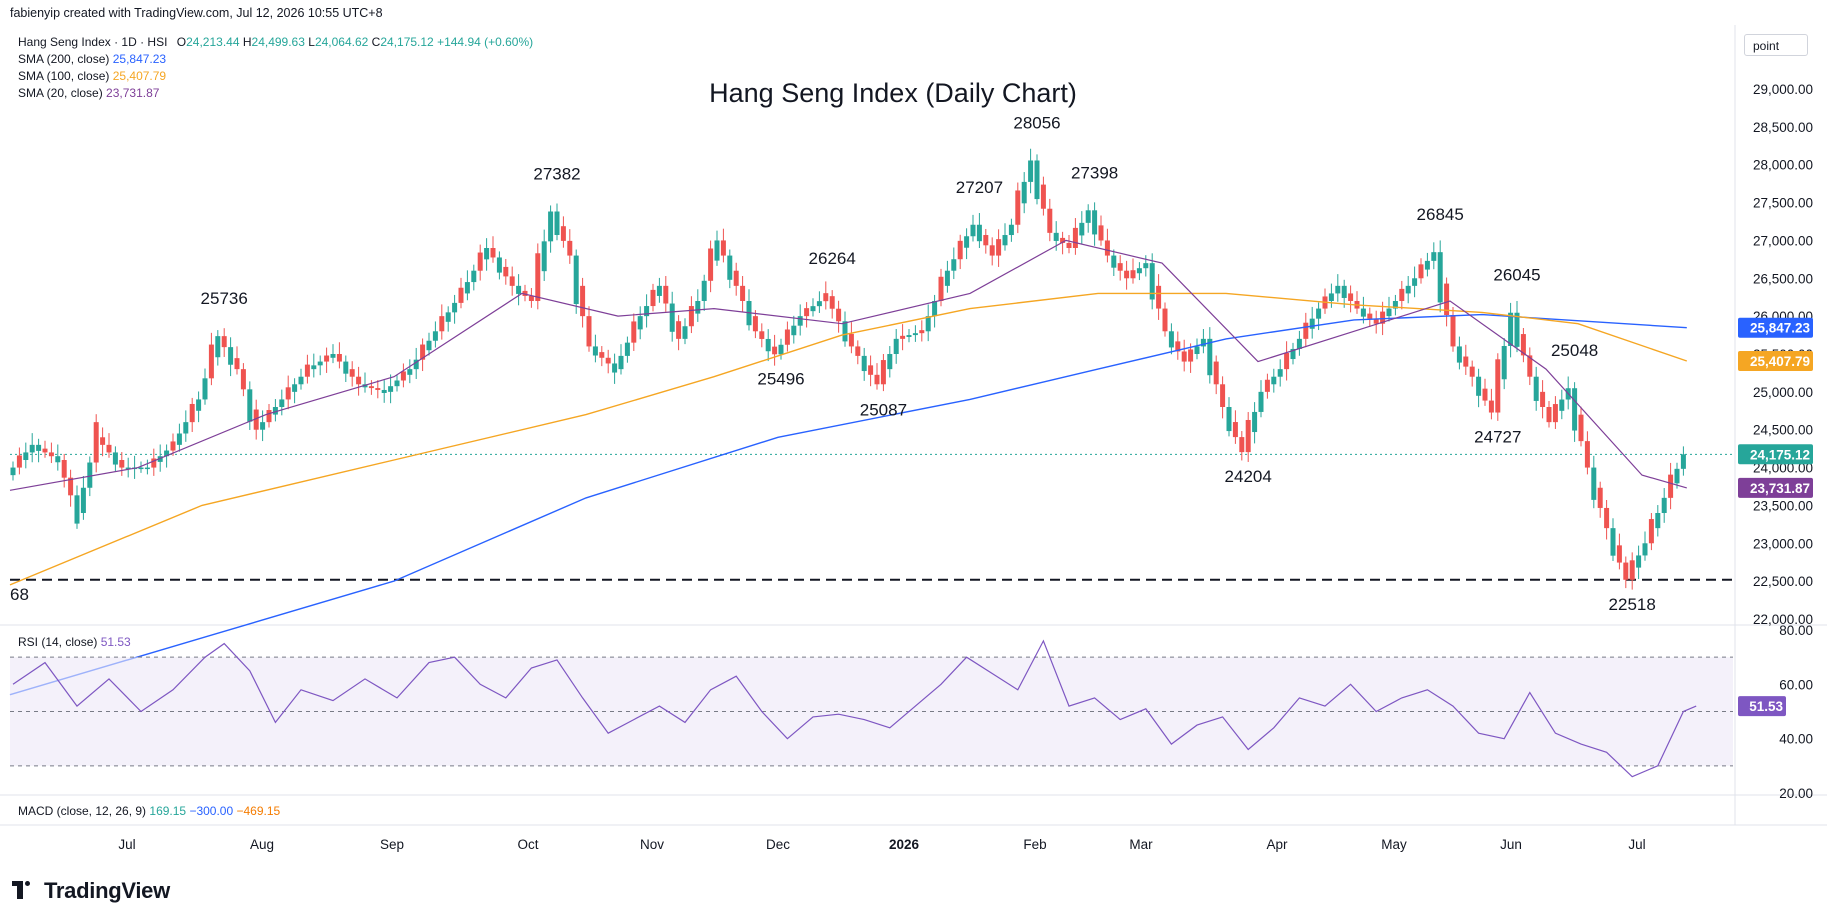 The image size is (1827, 920). Describe the element at coordinates (1796, 739) in the screenshot. I see `rsi-tick-label: 40.00` at that location.